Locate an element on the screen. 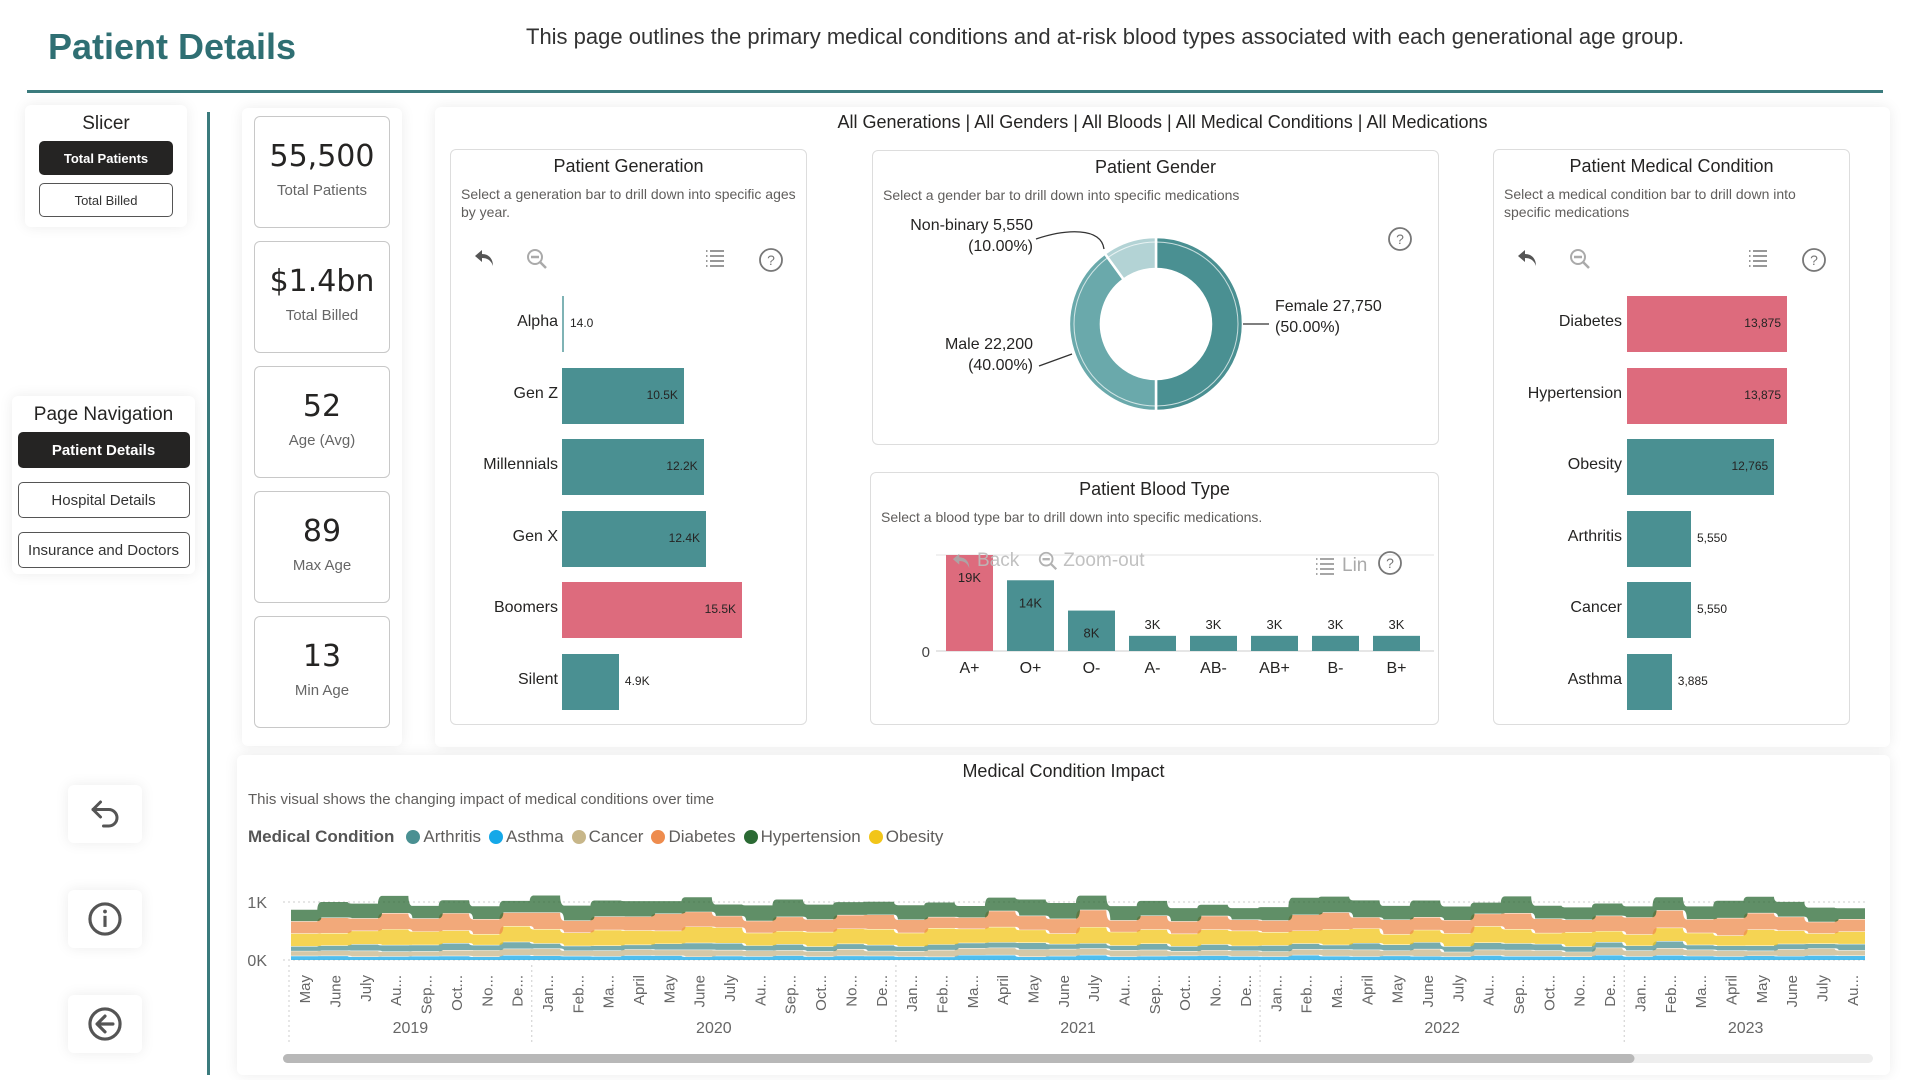 This screenshot has width=1920, height=1080. kpi-value: $1.4bn is located at coordinates (322, 281).